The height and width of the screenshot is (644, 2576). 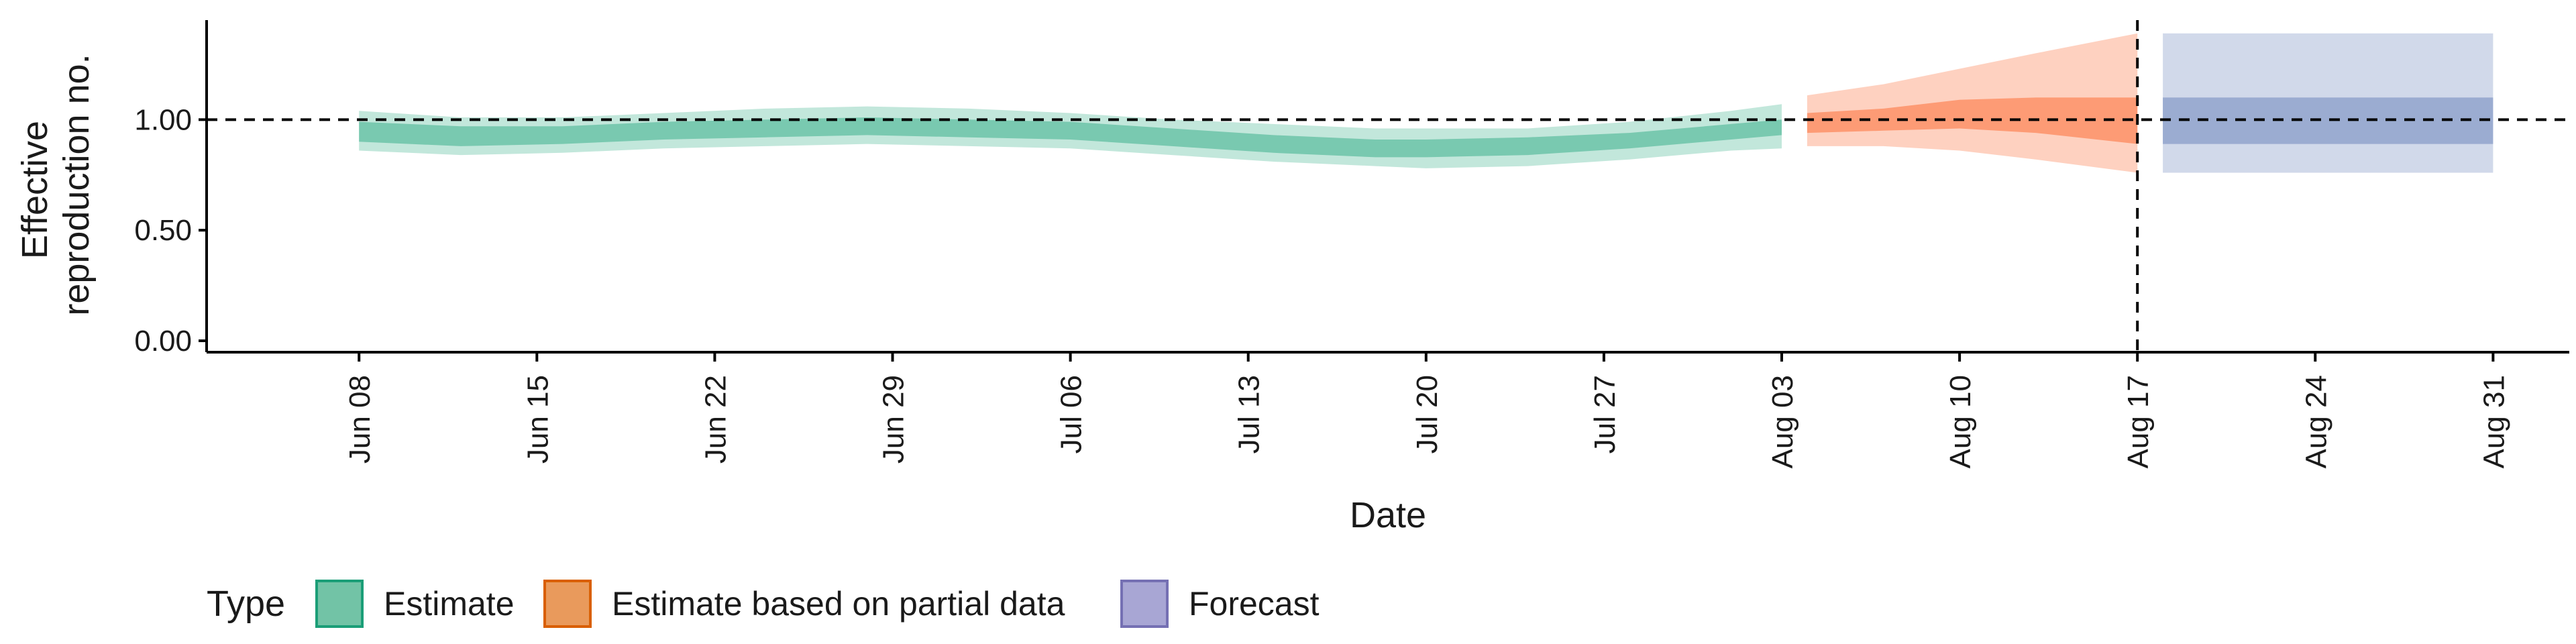 I want to click on x-tick-label: Aug 24, so click(x=2316, y=421).